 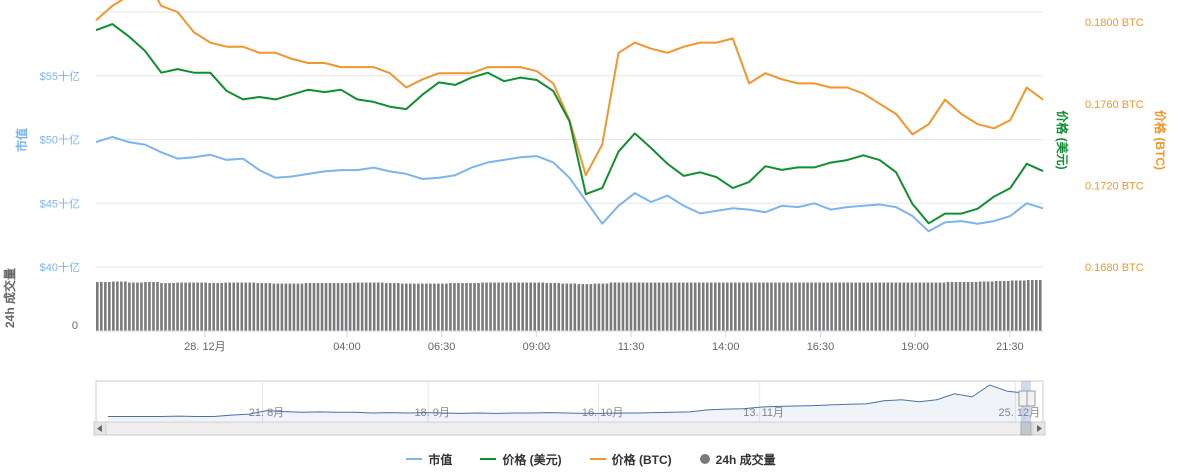 I want to click on navigator: 21. 8月18. 9月16. 10月13. 11月25. 12月, so click(x=569, y=408).